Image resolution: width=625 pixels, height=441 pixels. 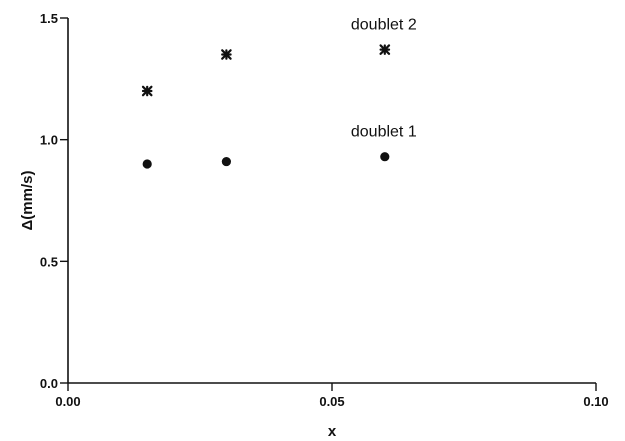 I want to click on x-axis-ticks: 0.00 0.05 0.10, so click(x=332, y=396).